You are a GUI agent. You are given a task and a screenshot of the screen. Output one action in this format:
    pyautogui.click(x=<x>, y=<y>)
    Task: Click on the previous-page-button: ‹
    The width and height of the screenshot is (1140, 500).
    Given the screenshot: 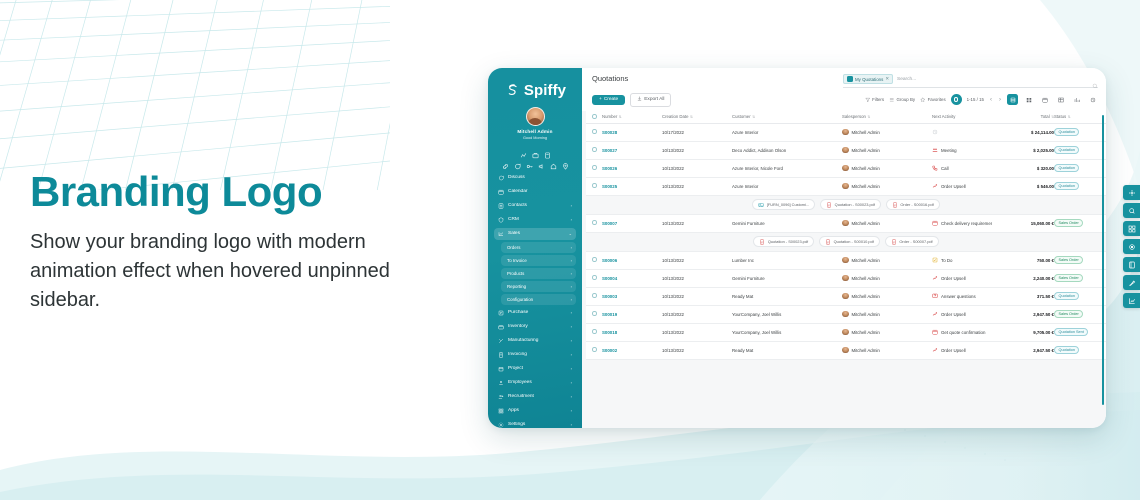 What is the action you would take?
    pyautogui.click(x=991, y=99)
    